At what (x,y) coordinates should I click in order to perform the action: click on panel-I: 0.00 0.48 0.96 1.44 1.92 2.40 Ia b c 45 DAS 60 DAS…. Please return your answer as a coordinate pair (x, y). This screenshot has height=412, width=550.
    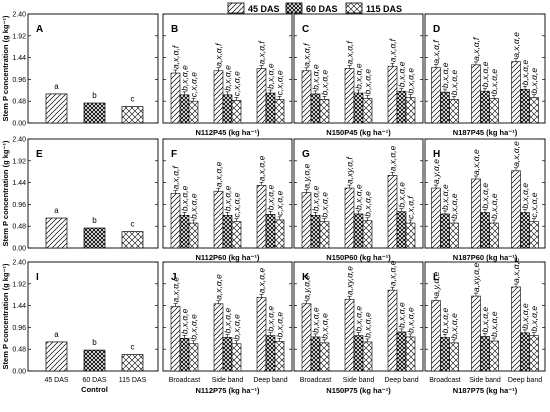
    Looking at the image, I should click on (85, 327).